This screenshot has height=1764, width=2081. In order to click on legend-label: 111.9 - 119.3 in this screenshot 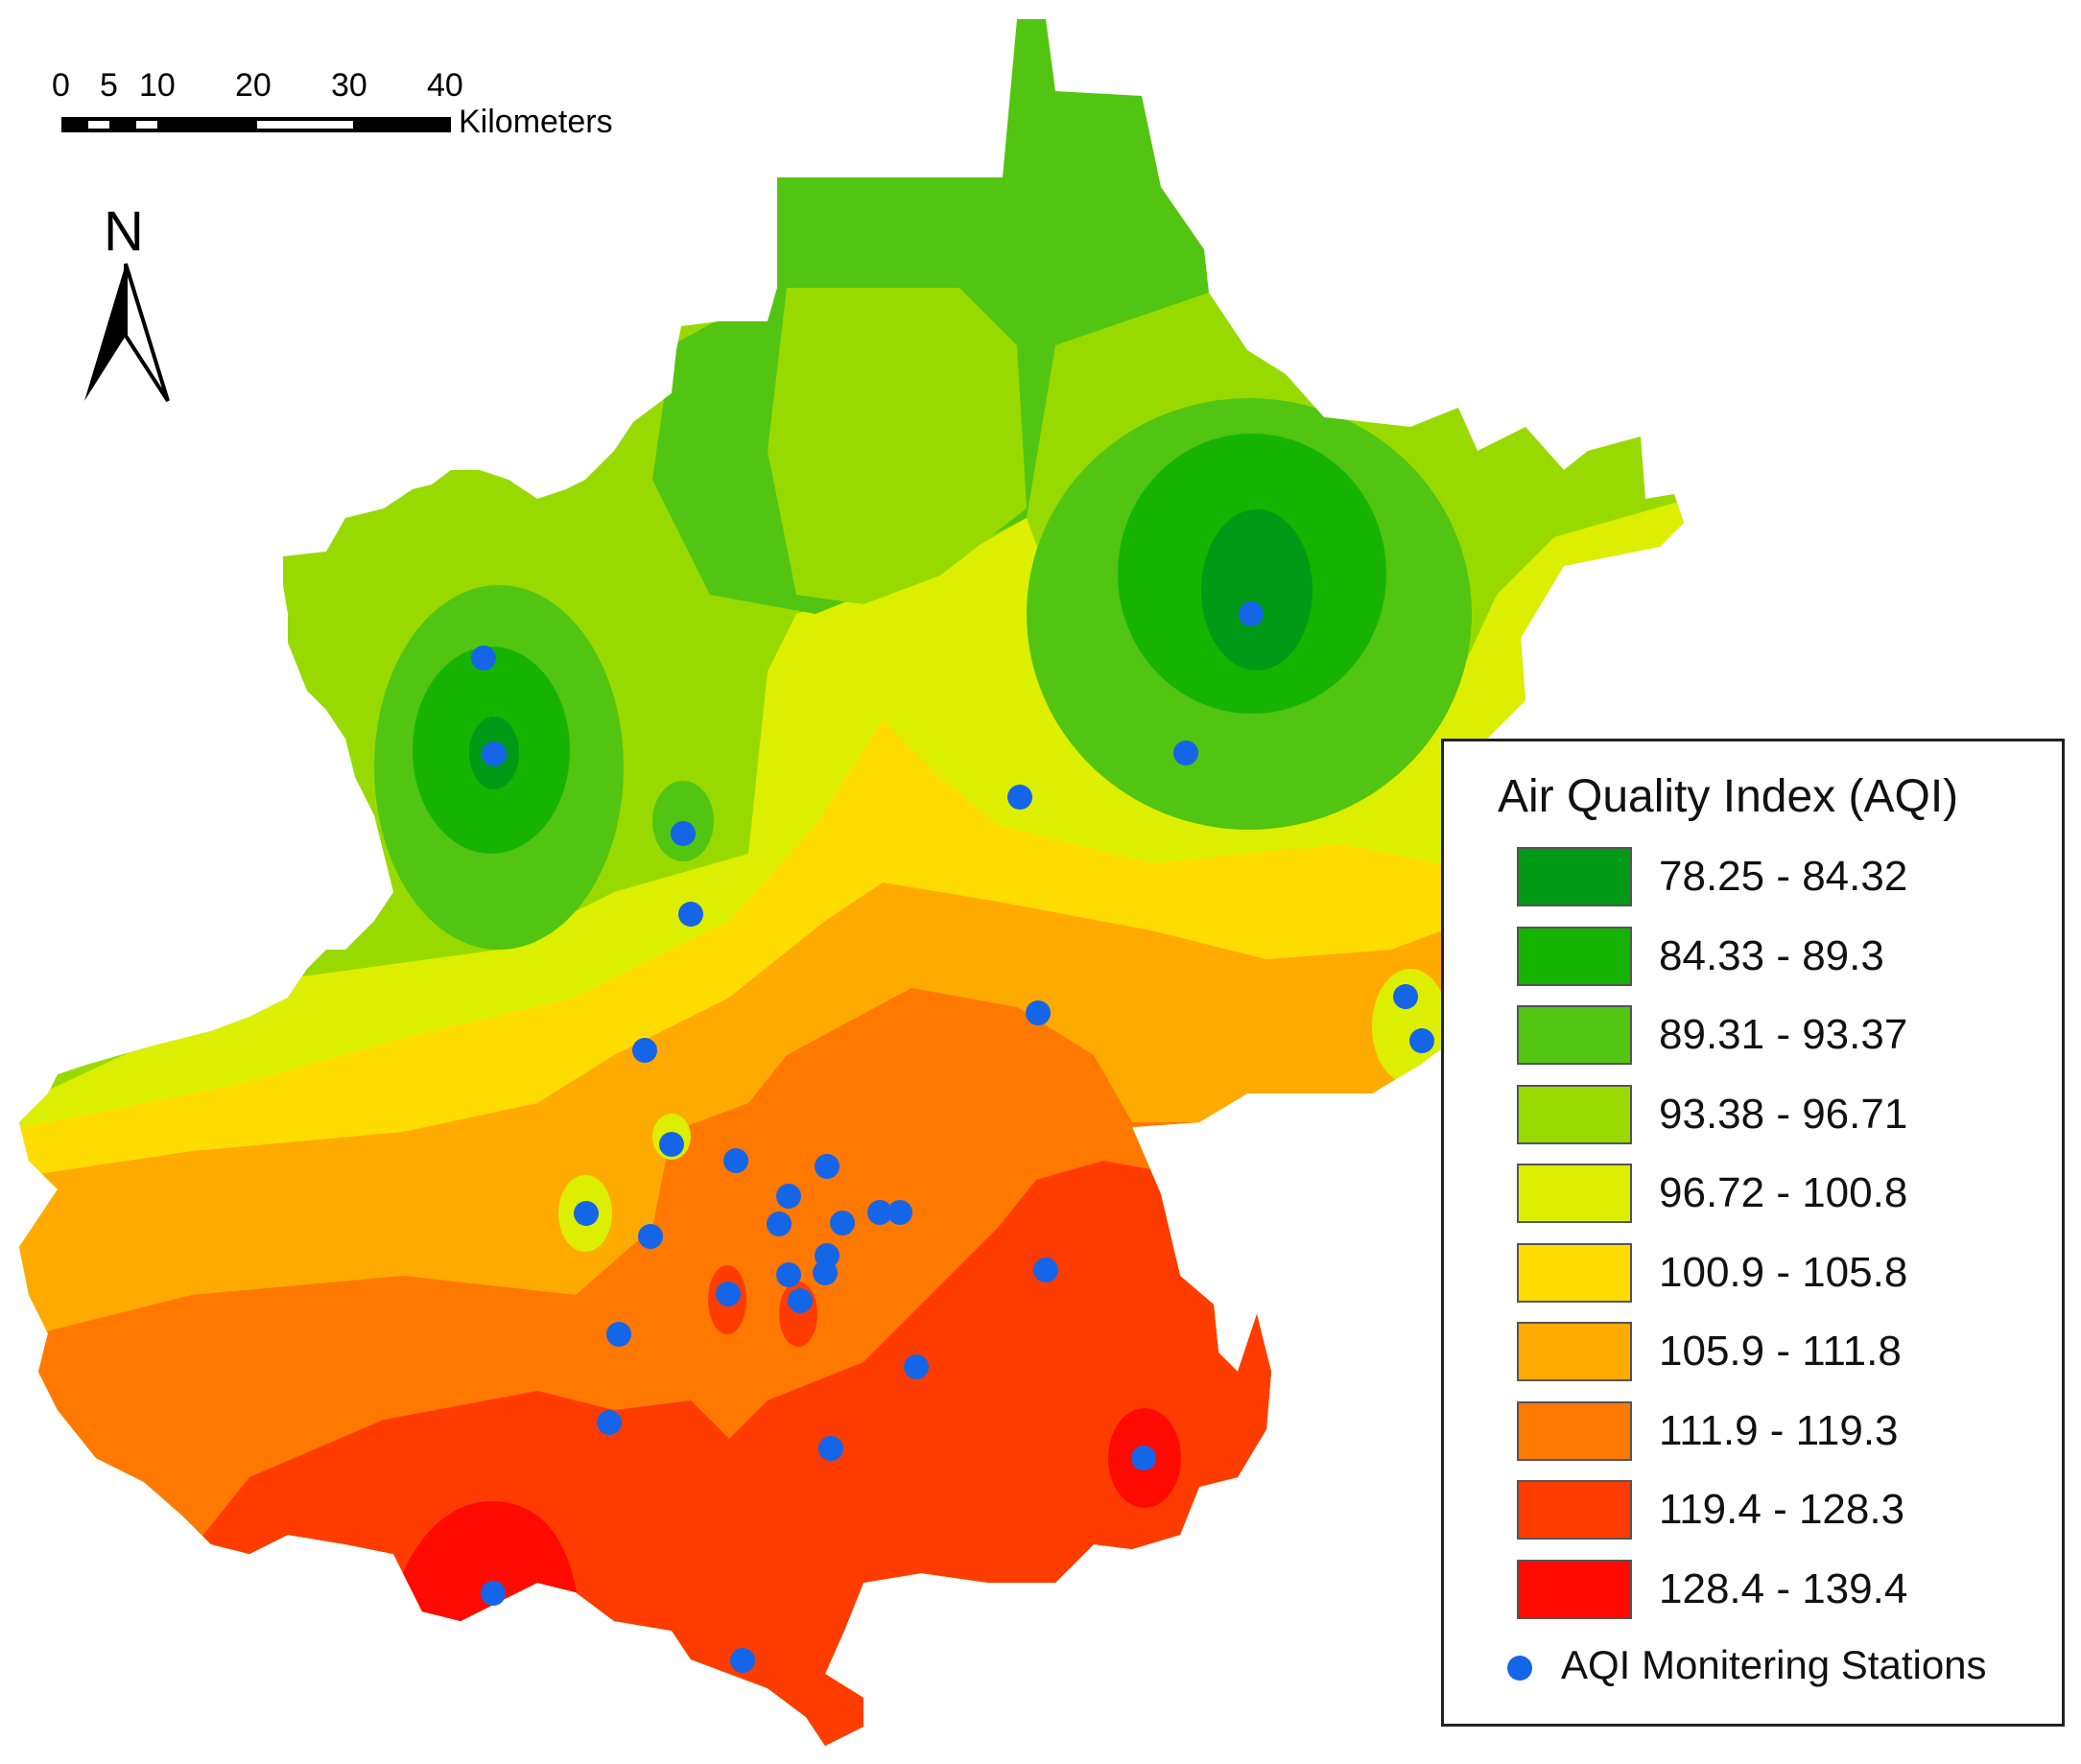, I will do `click(1779, 1430)`.